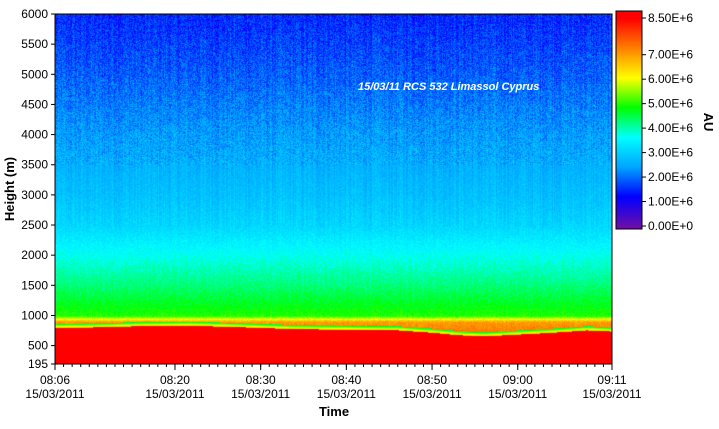 The width and height of the screenshot is (719, 429). Describe the element at coordinates (708, 122) in the screenshot. I see `colorbar-label: AU` at that location.